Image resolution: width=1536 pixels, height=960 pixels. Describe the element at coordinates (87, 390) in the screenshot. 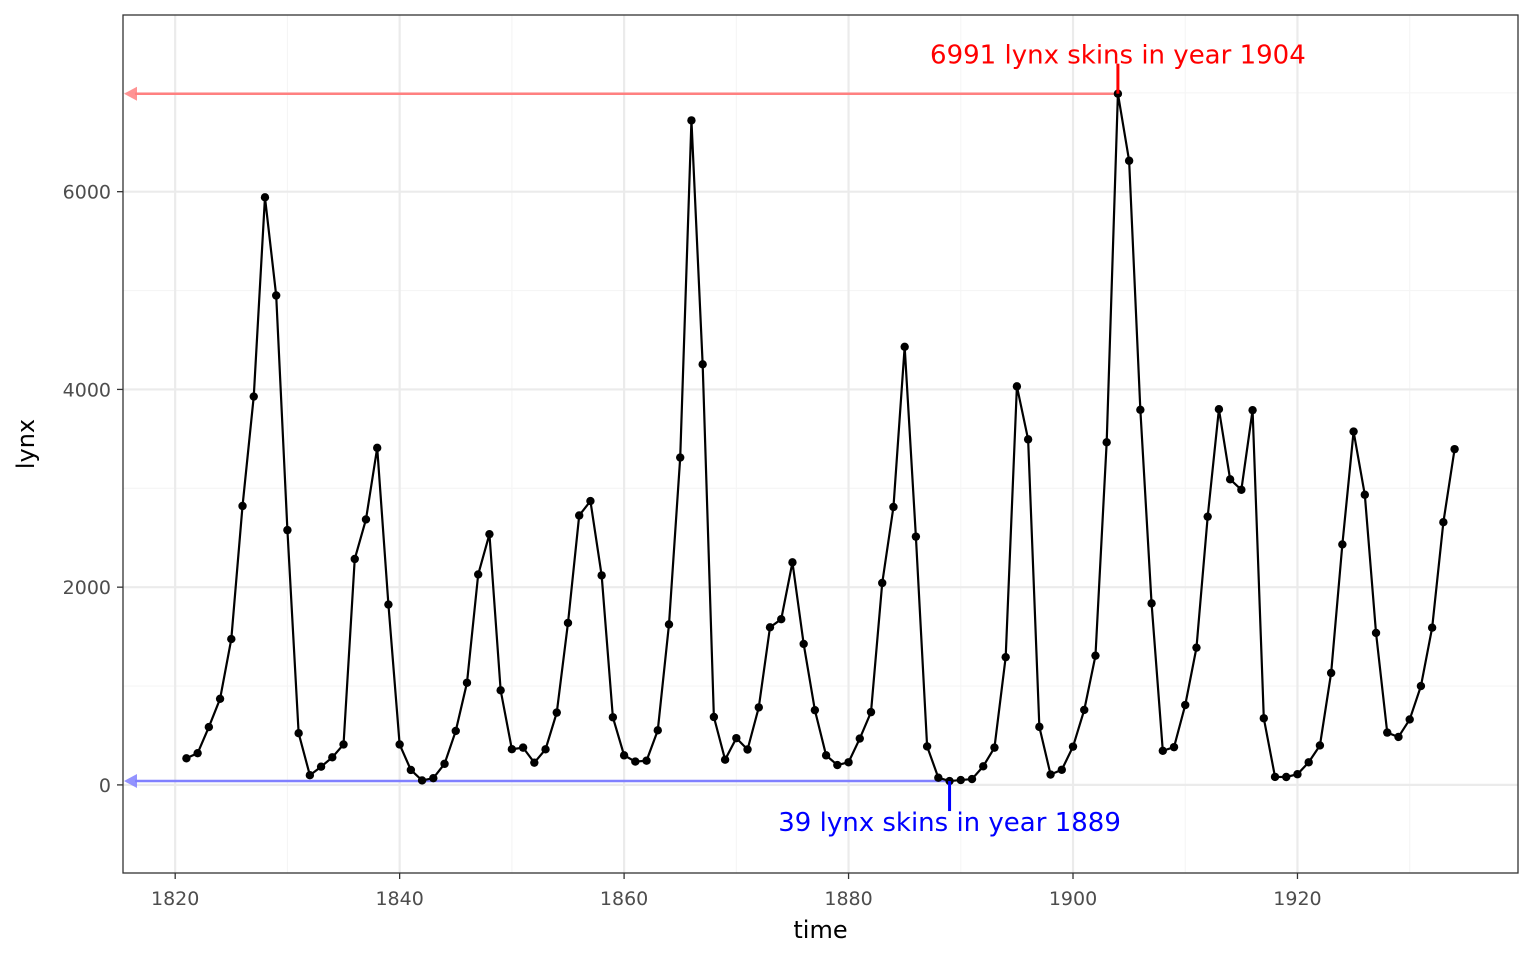

I see `y-tick-label: 4000` at that location.